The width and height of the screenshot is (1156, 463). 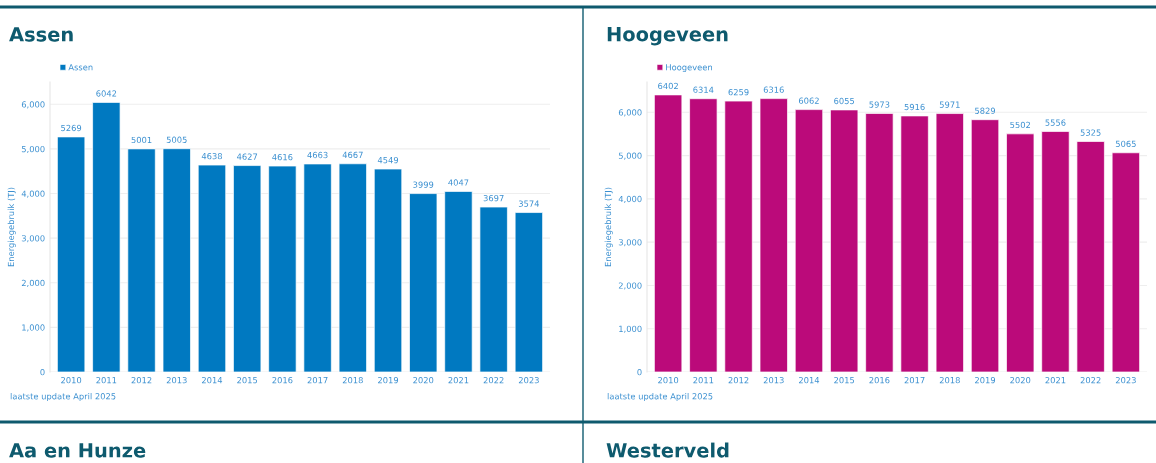 What do you see at coordinates (667, 450) in the screenshot?
I see `text: Westerveld` at bounding box center [667, 450].